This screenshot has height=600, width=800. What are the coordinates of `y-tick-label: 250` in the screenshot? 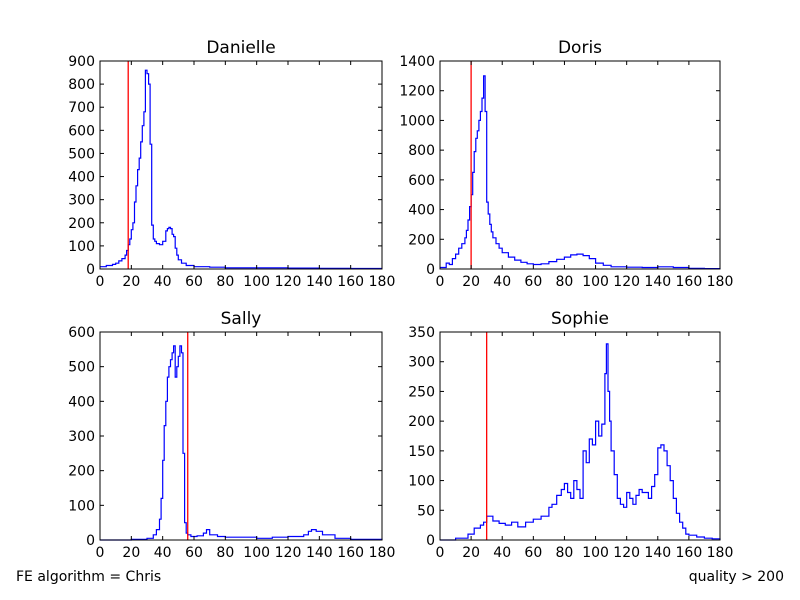 It's located at (421, 392).